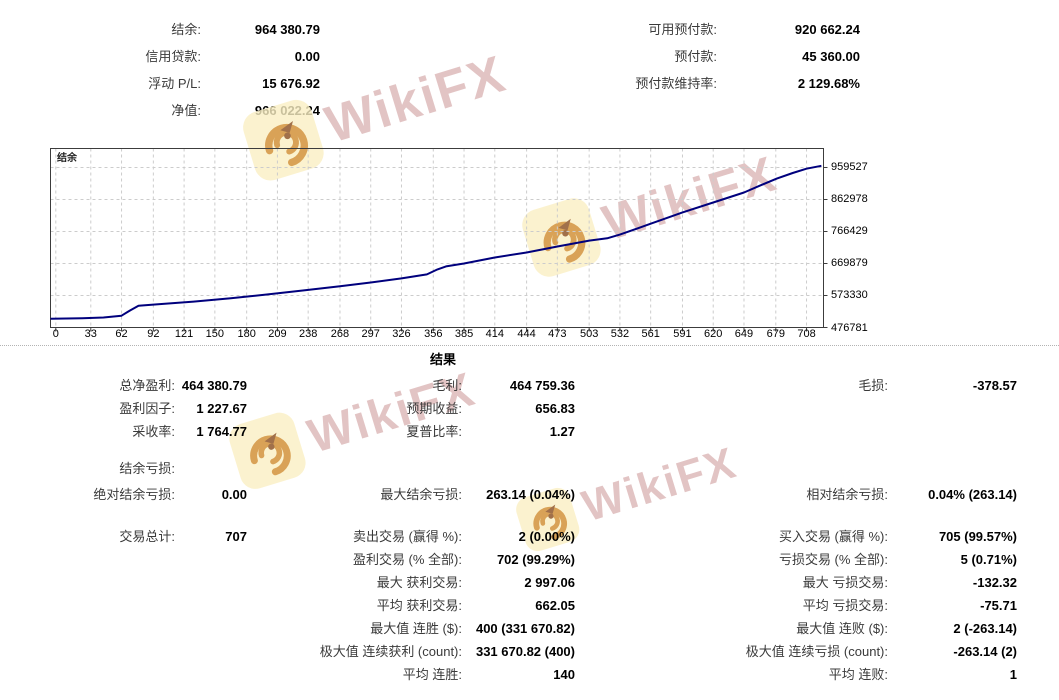 This screenshot has height=700, width=1059. Describe the element at coordinates (134, 494) in the screenshot. I see `stat-label: 绝对结余亏损:` at that location.